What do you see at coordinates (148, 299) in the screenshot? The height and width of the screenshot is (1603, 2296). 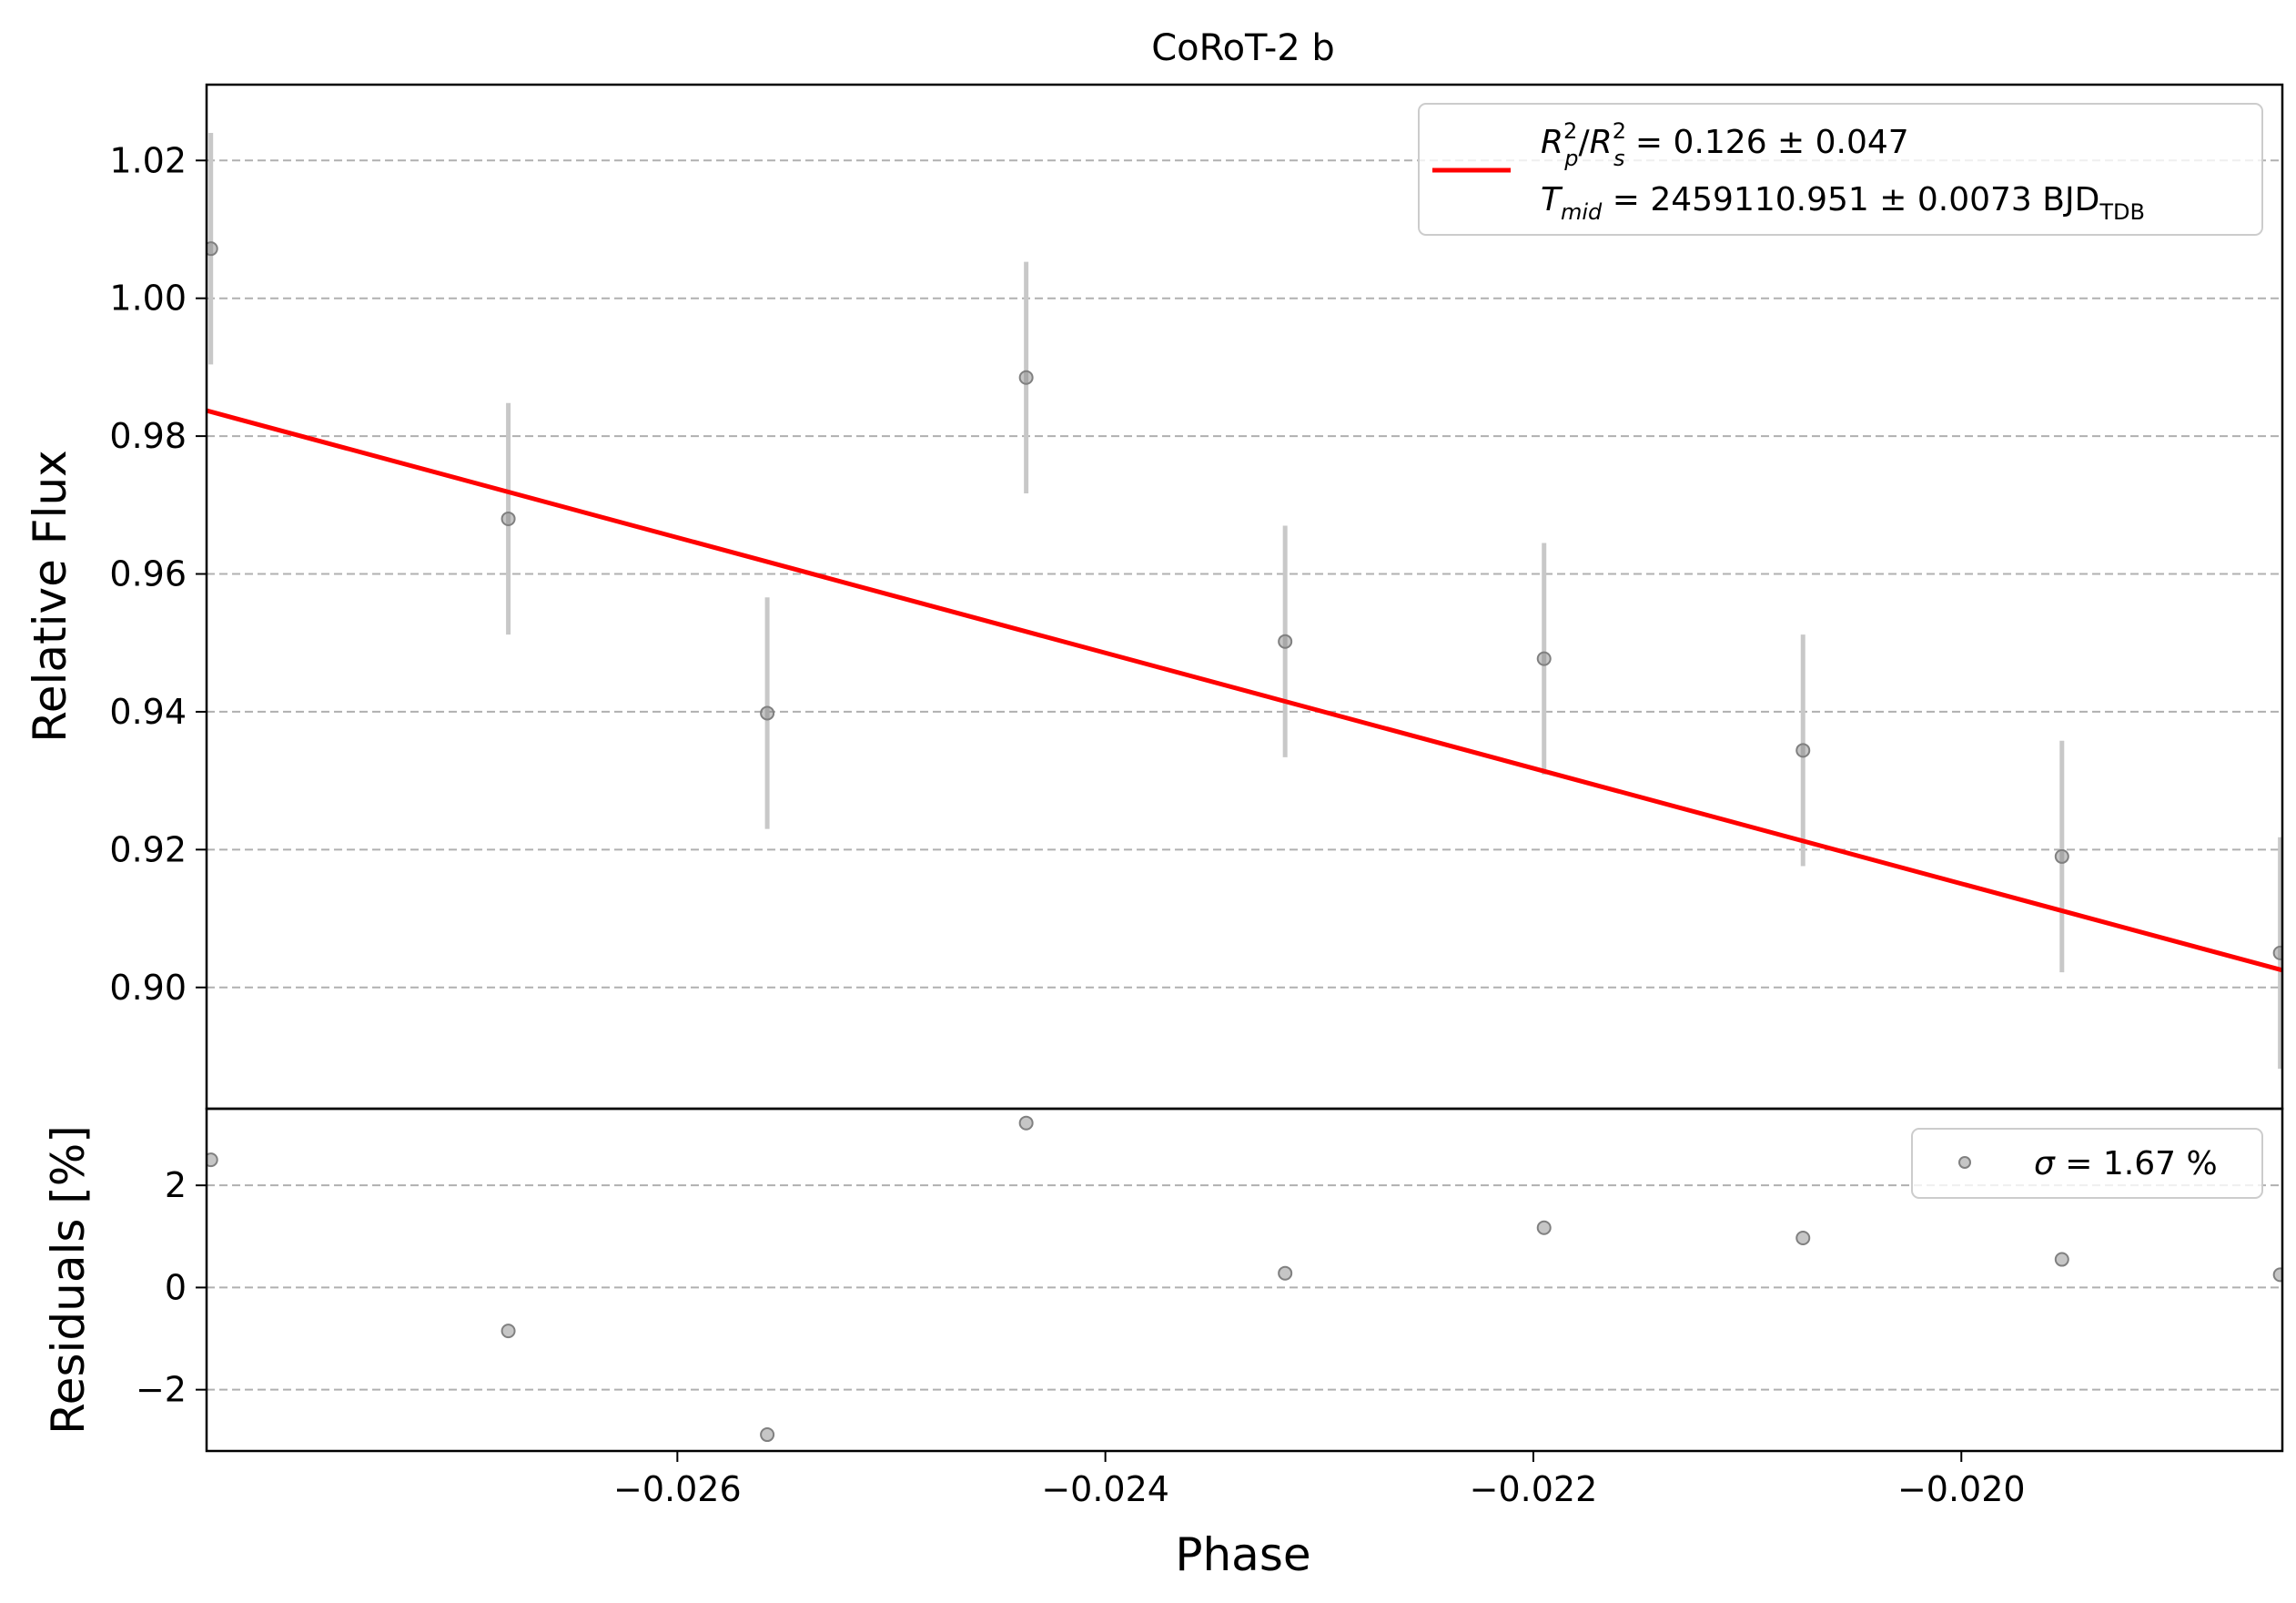 I see `main-y-tick-label: 1.00` at bounding box center [148, 299].